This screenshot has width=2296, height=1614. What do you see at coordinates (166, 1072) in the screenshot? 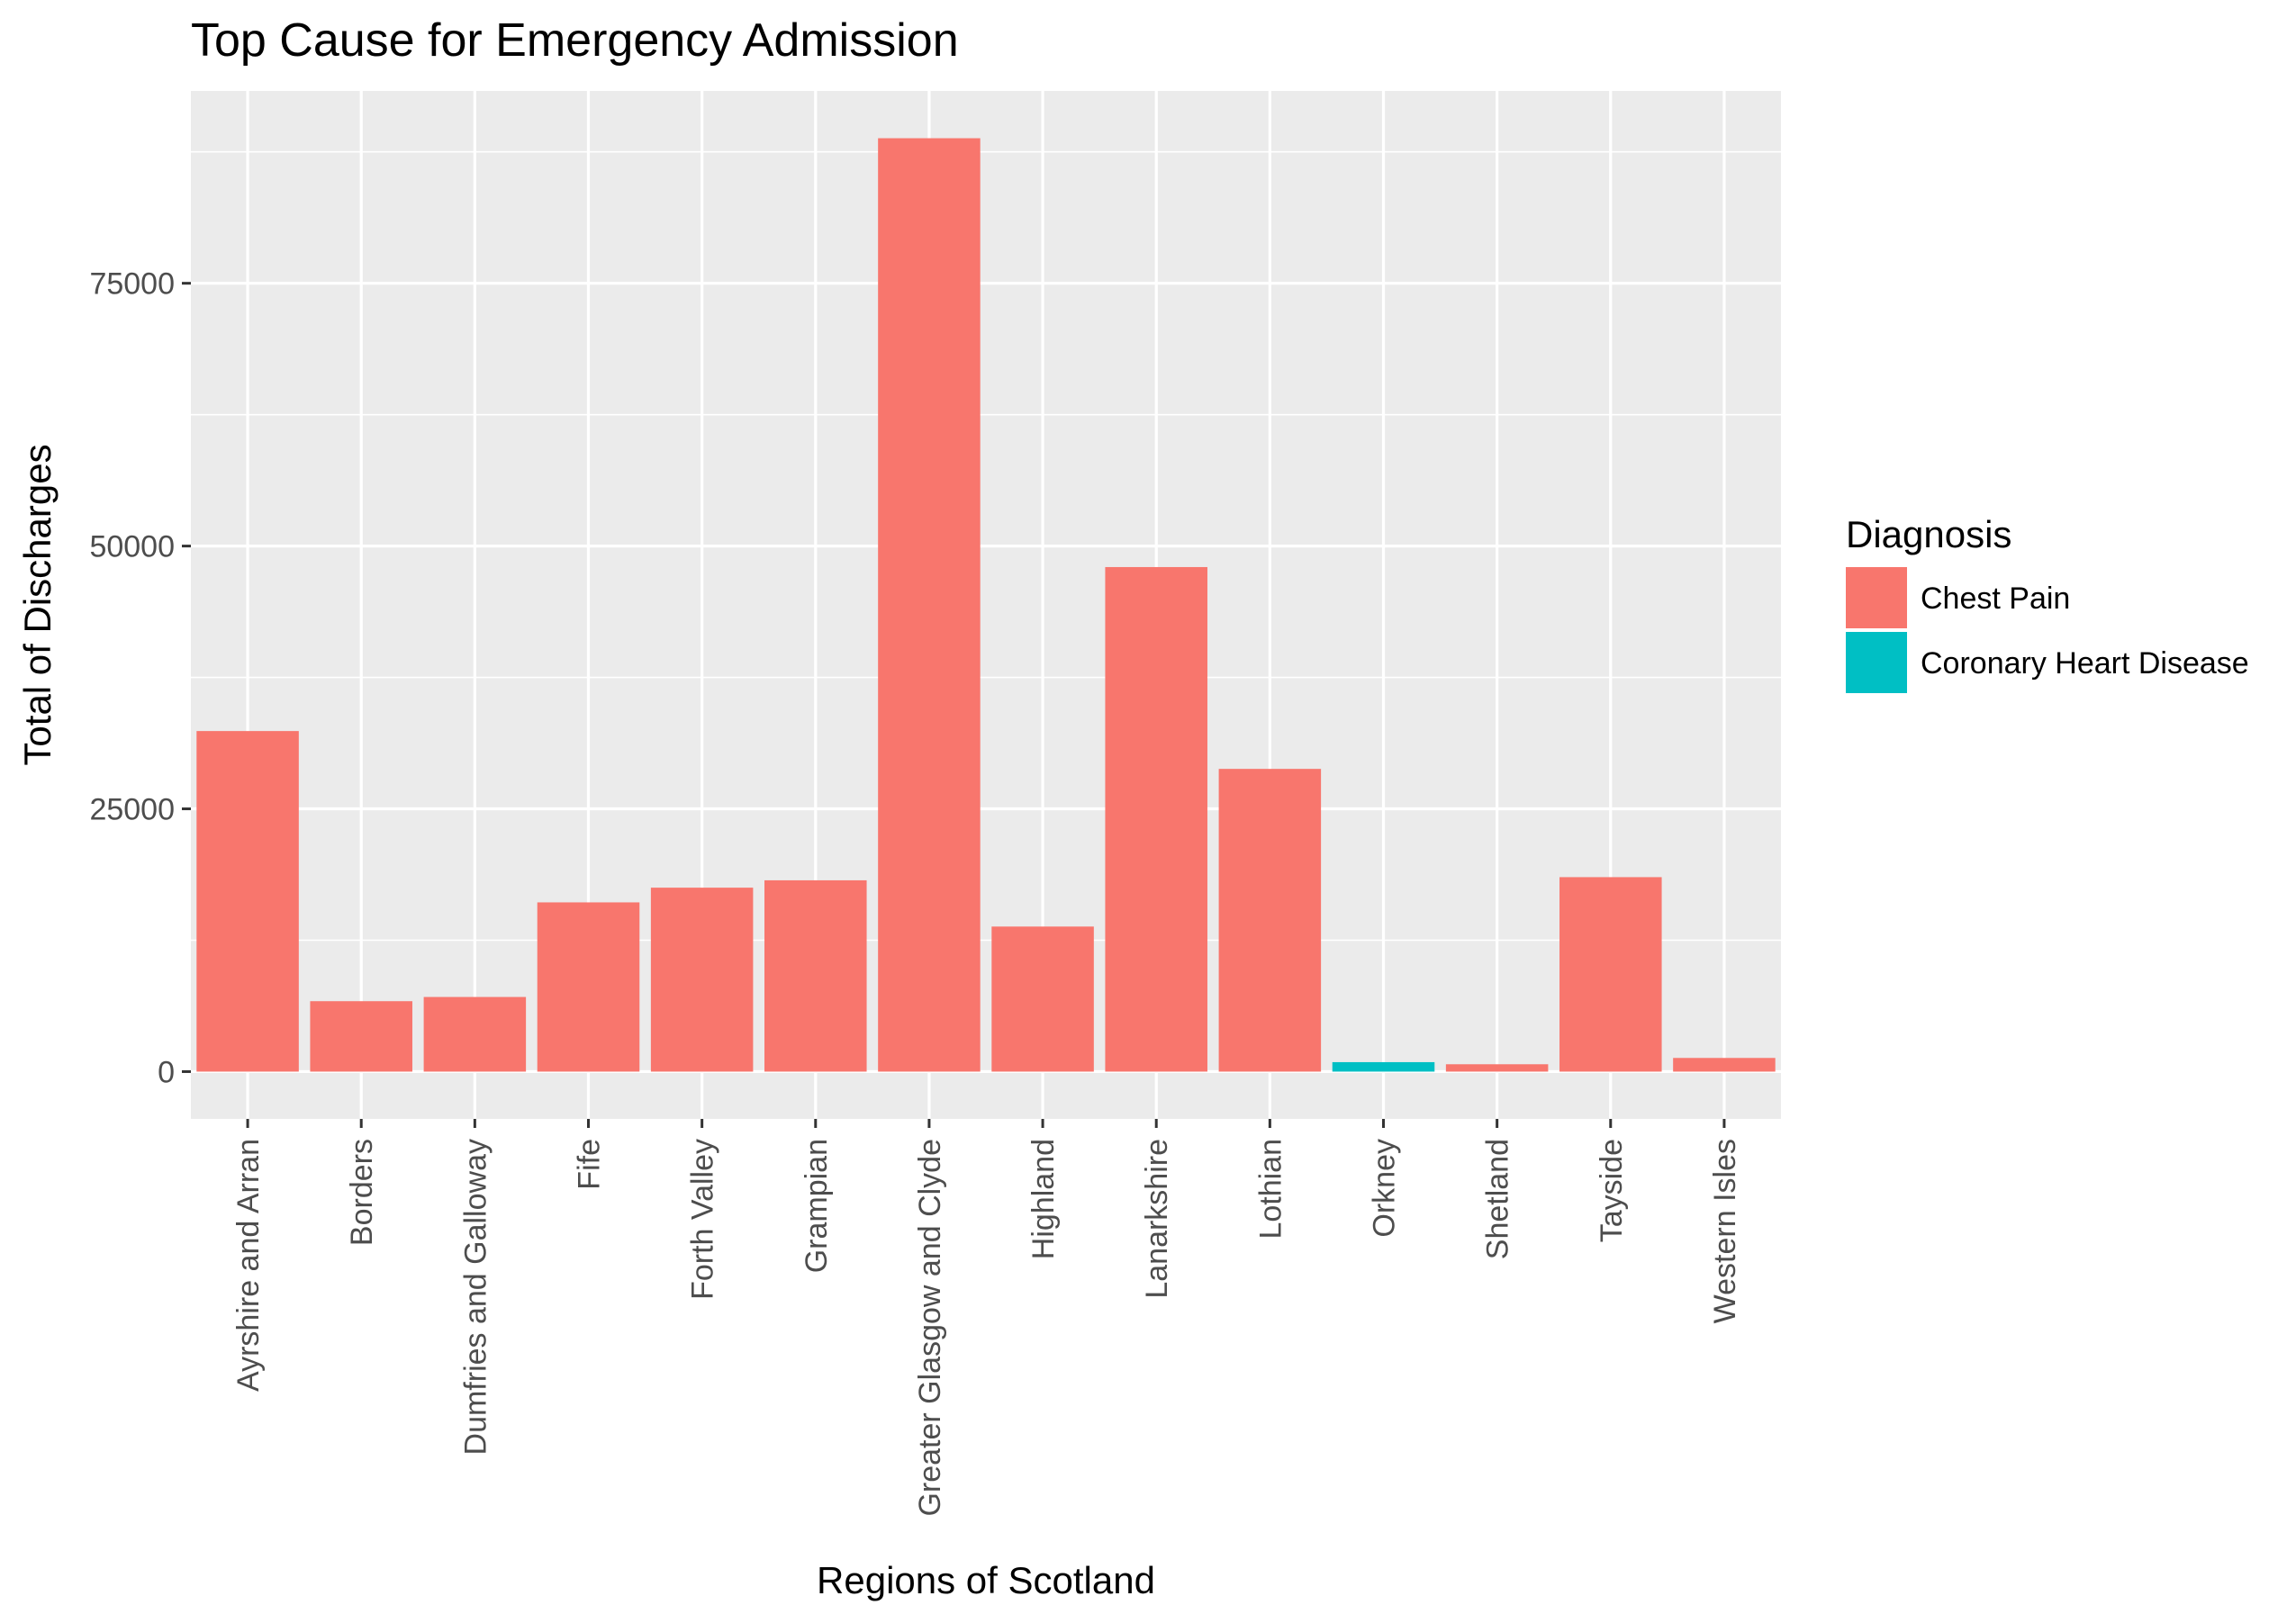
I see `y-tick-label: 0` at bounding box center [166, 1072].